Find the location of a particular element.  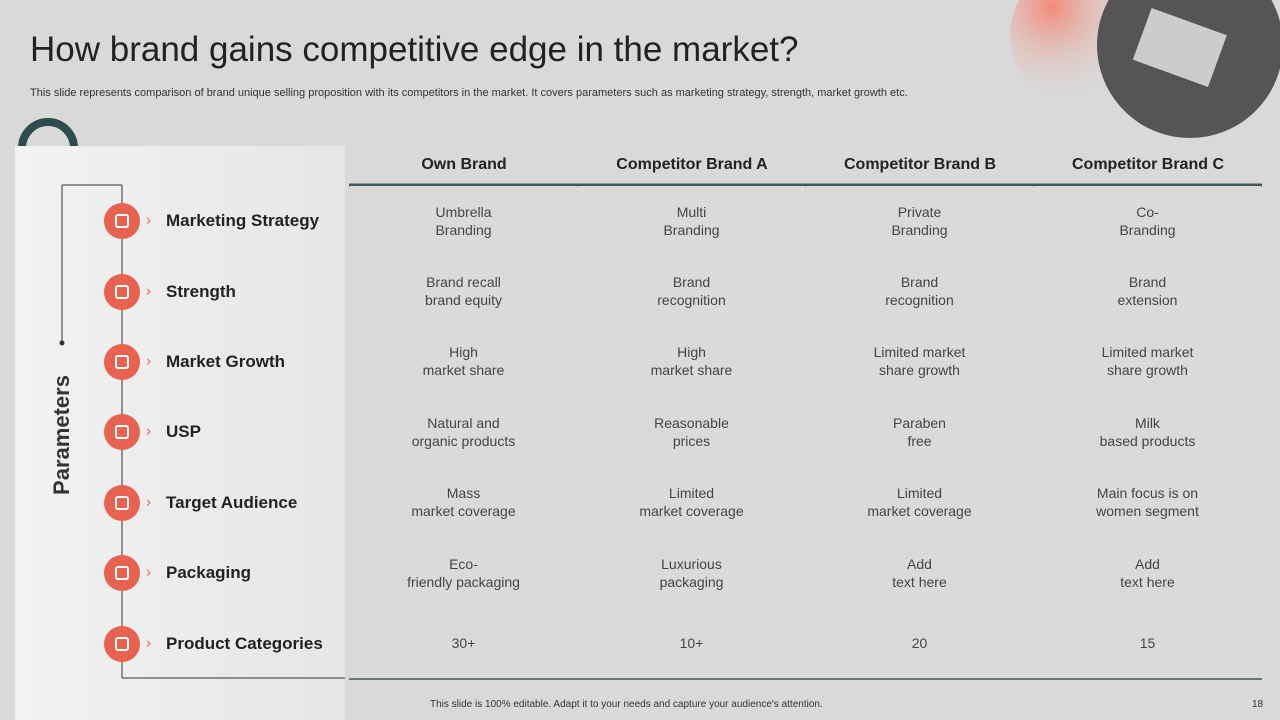

table-cell: Umbrella Branding is located at coordinates (463, 220).